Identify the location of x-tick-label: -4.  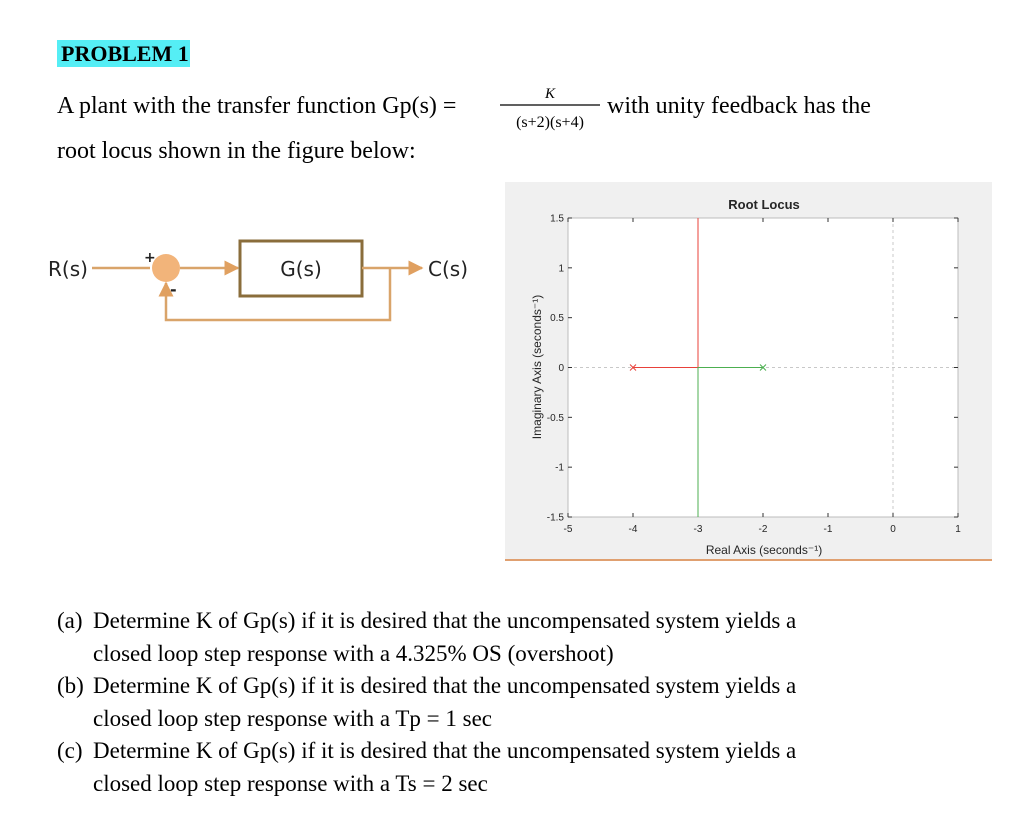
(633, 529).